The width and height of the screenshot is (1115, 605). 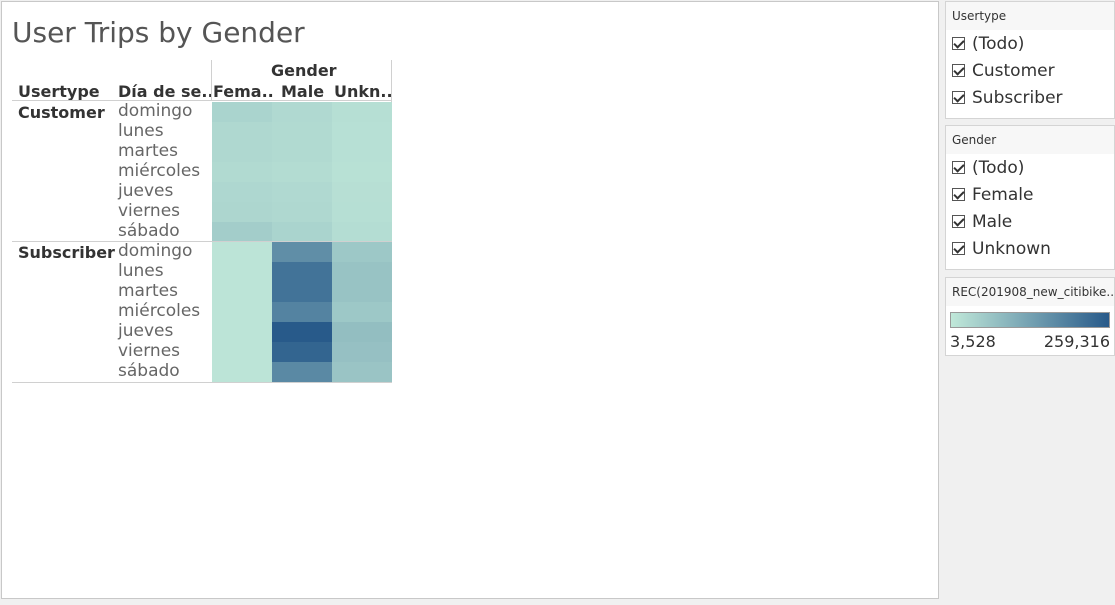 I want to click on column-header-unknown: Unkn.., so click(x=363, y=91).